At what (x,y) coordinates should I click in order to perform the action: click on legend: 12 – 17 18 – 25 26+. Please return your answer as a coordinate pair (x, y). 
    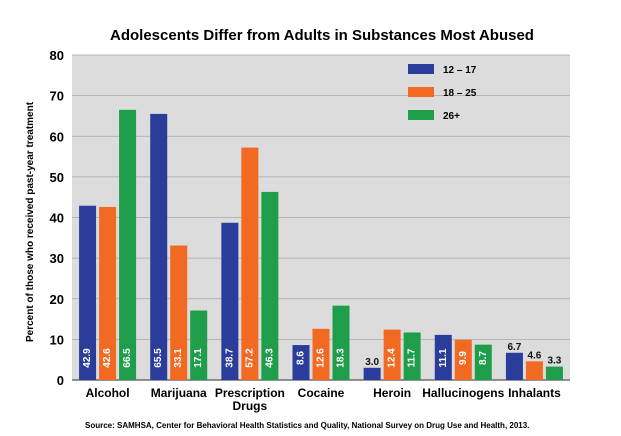
    Looking at the image, I should click on (442, 93).